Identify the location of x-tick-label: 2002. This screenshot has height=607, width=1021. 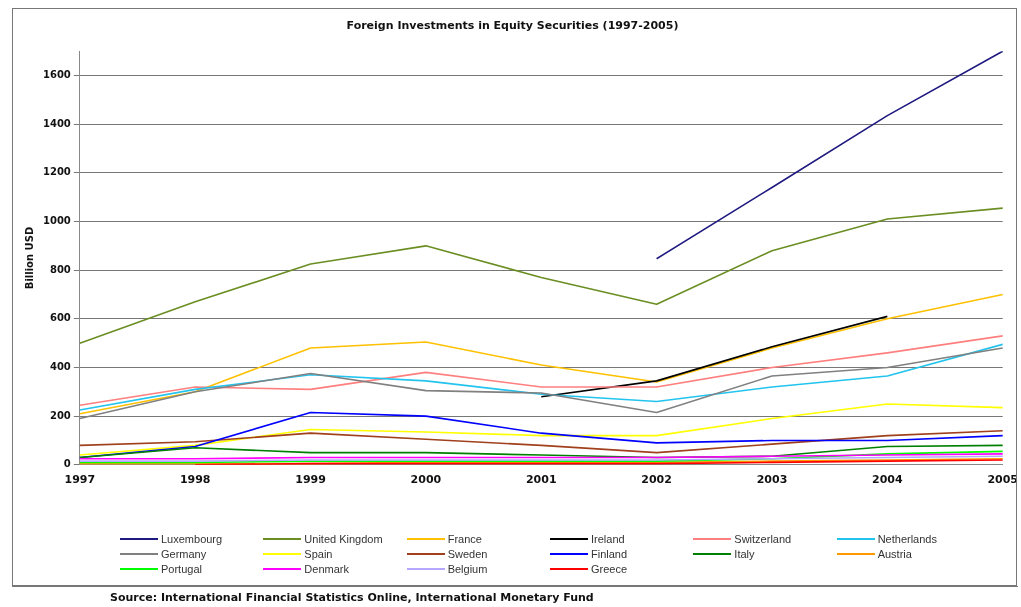
(656, 480).